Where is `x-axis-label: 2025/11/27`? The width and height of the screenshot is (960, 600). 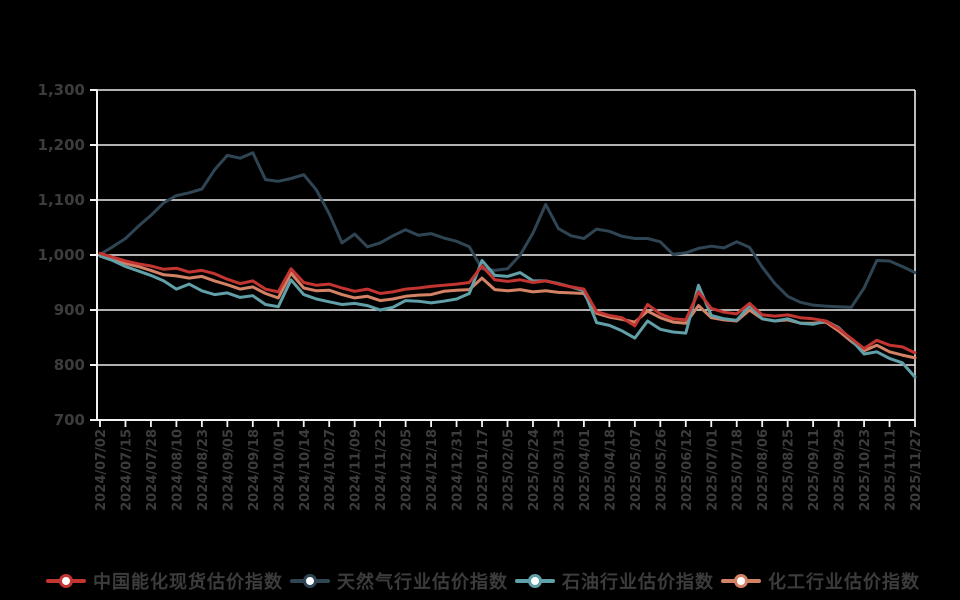 x-axis-label: 2025/11/27 is located at coordinates (916, 470).